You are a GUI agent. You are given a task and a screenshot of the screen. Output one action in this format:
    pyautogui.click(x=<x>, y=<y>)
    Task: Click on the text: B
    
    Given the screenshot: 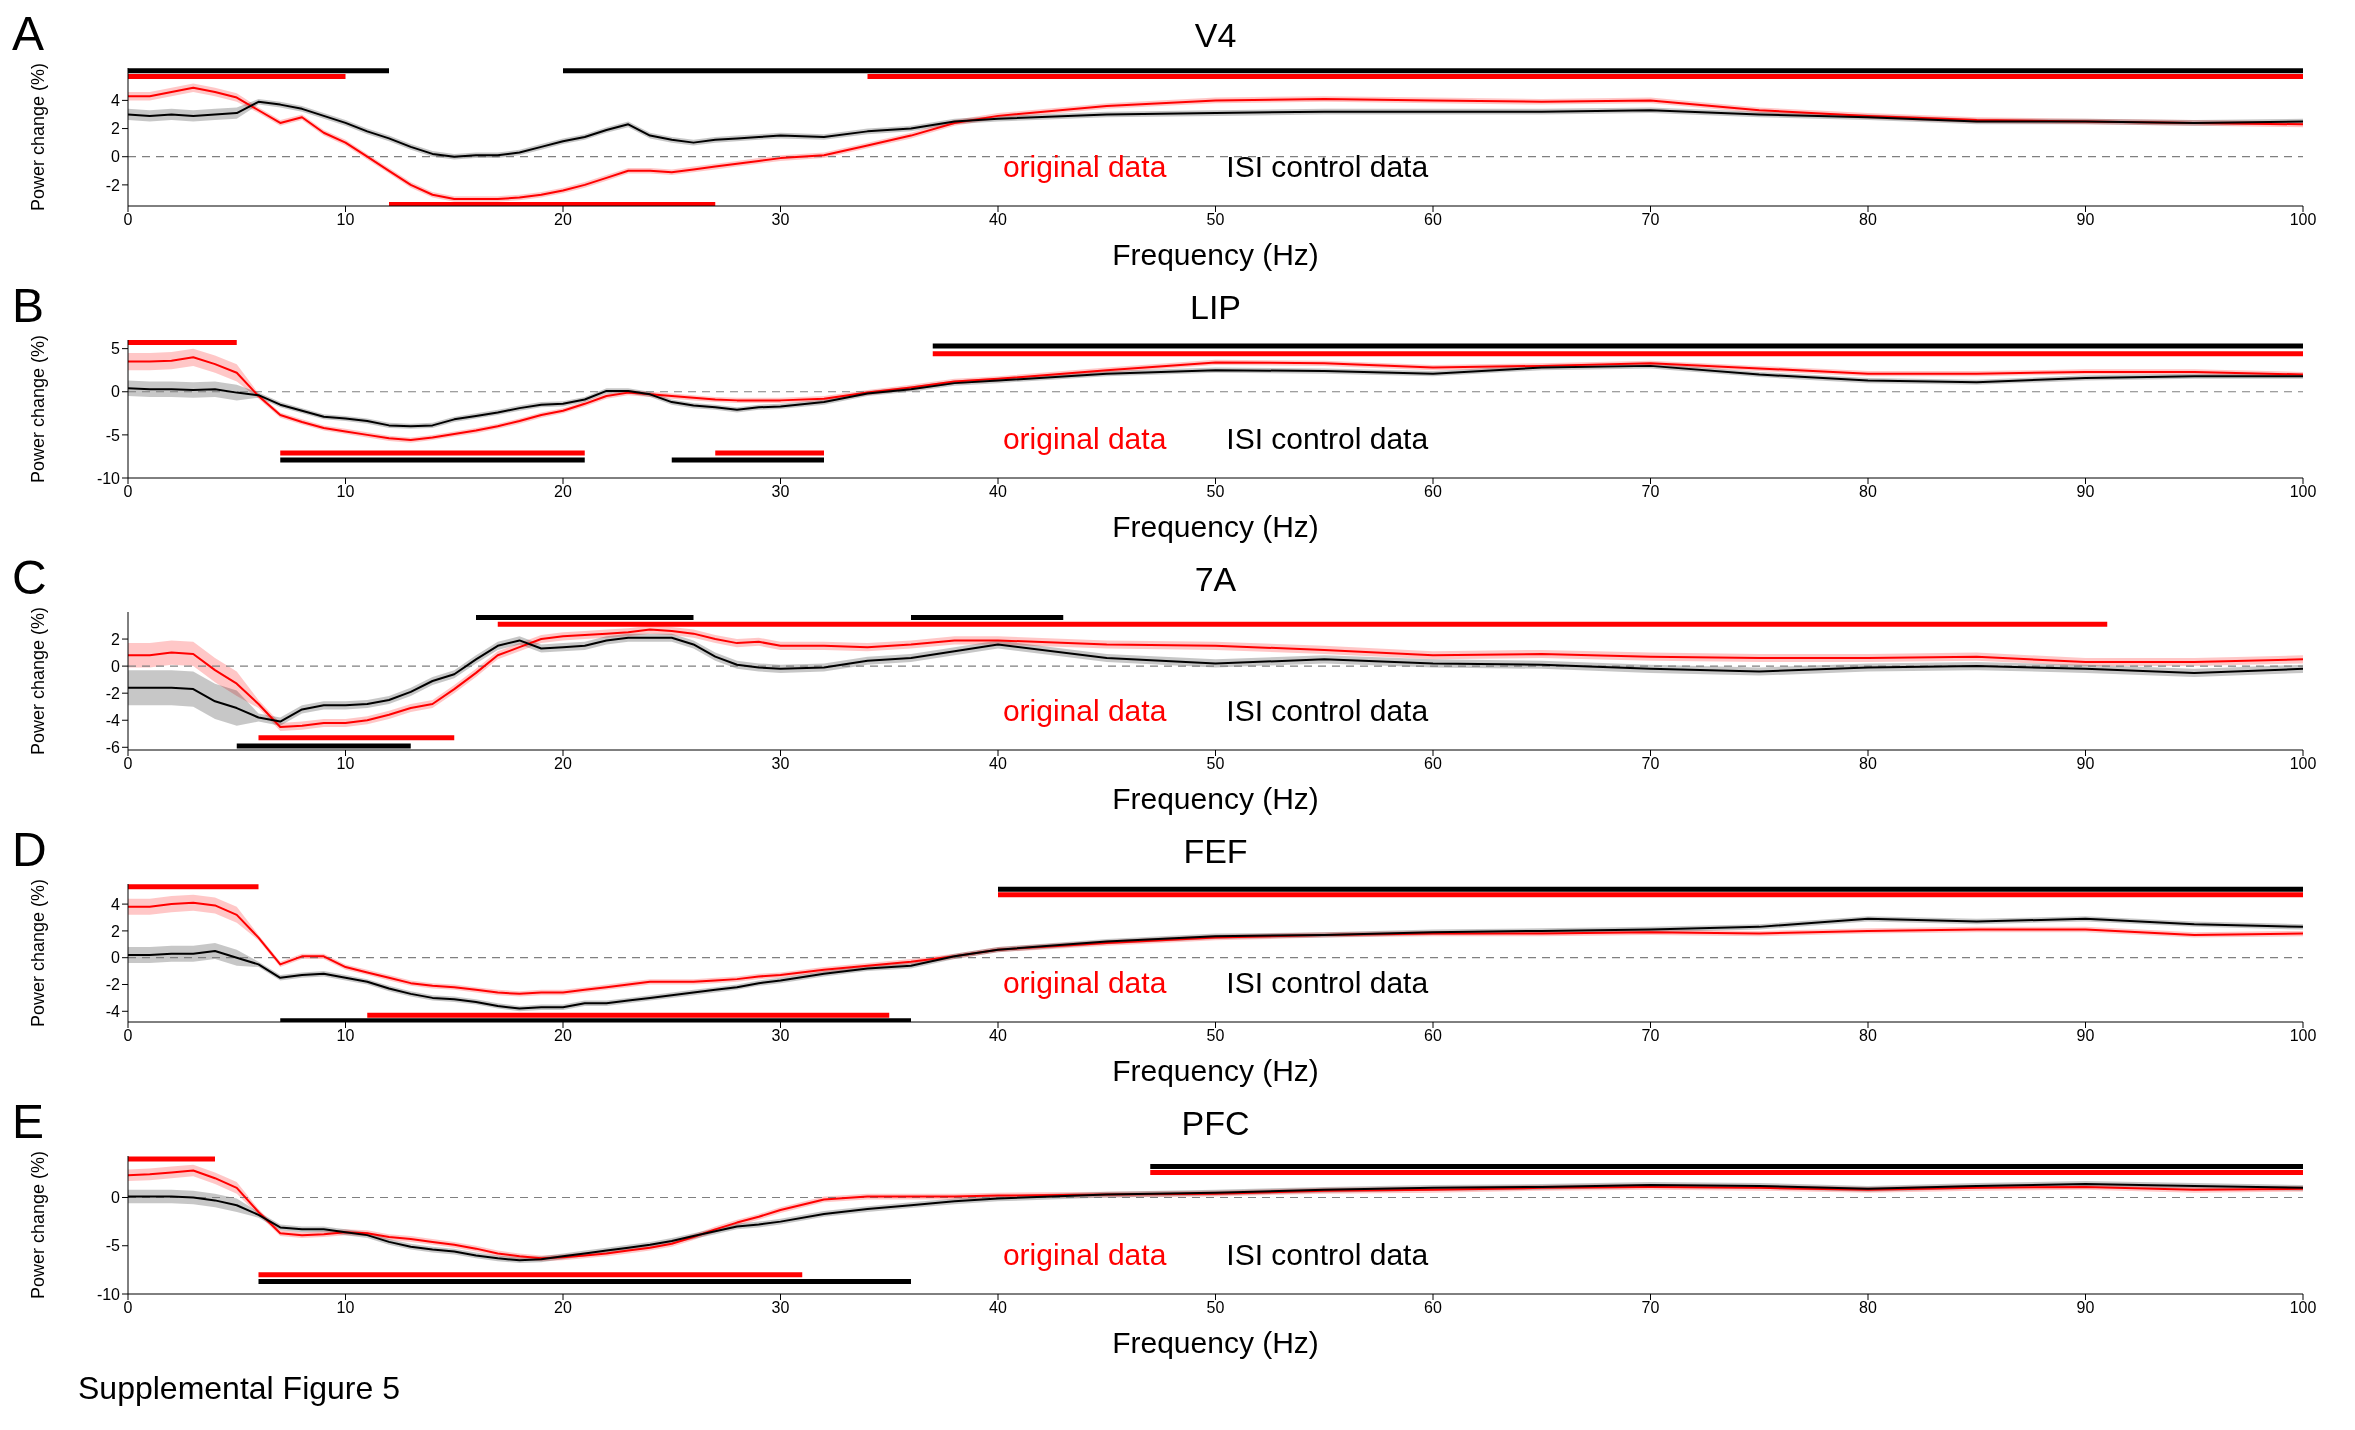 What is the action you would take?
    pyautogui.click(x=28, y=305)
    